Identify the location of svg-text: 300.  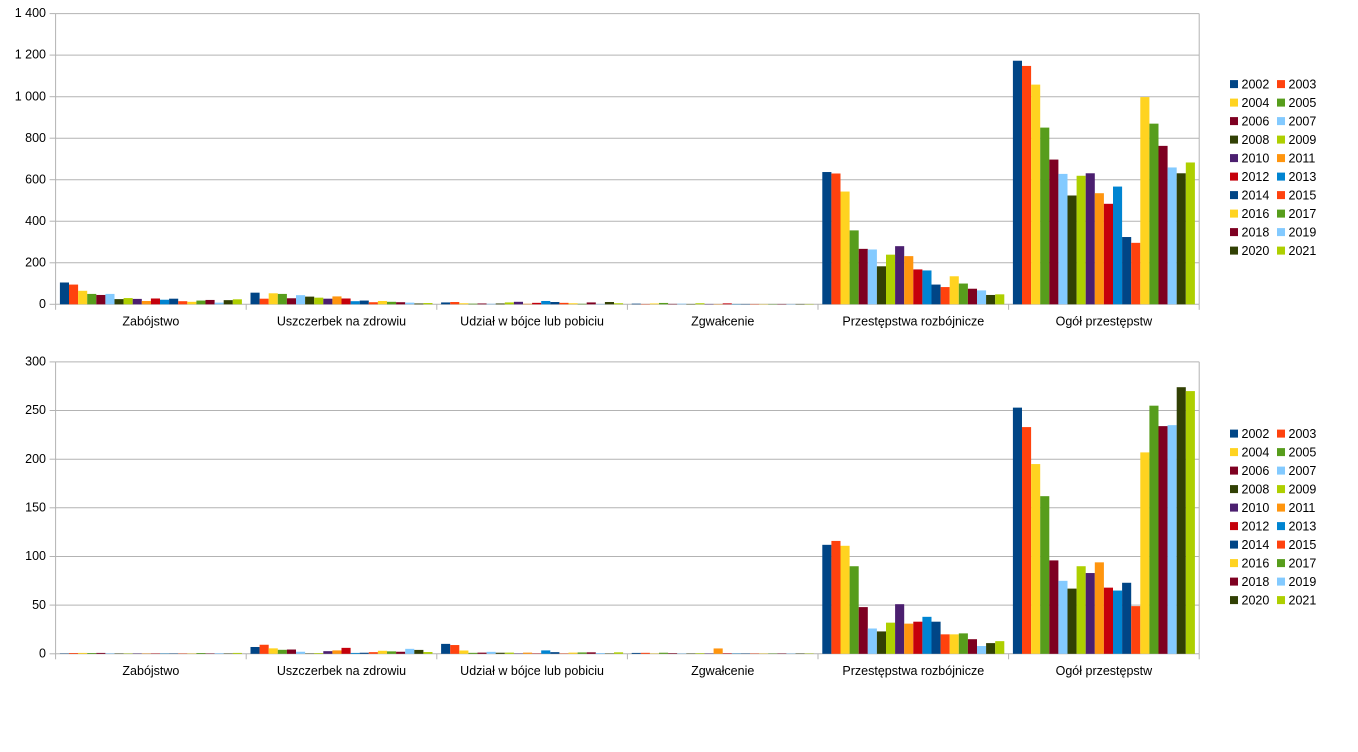
(35, 362).